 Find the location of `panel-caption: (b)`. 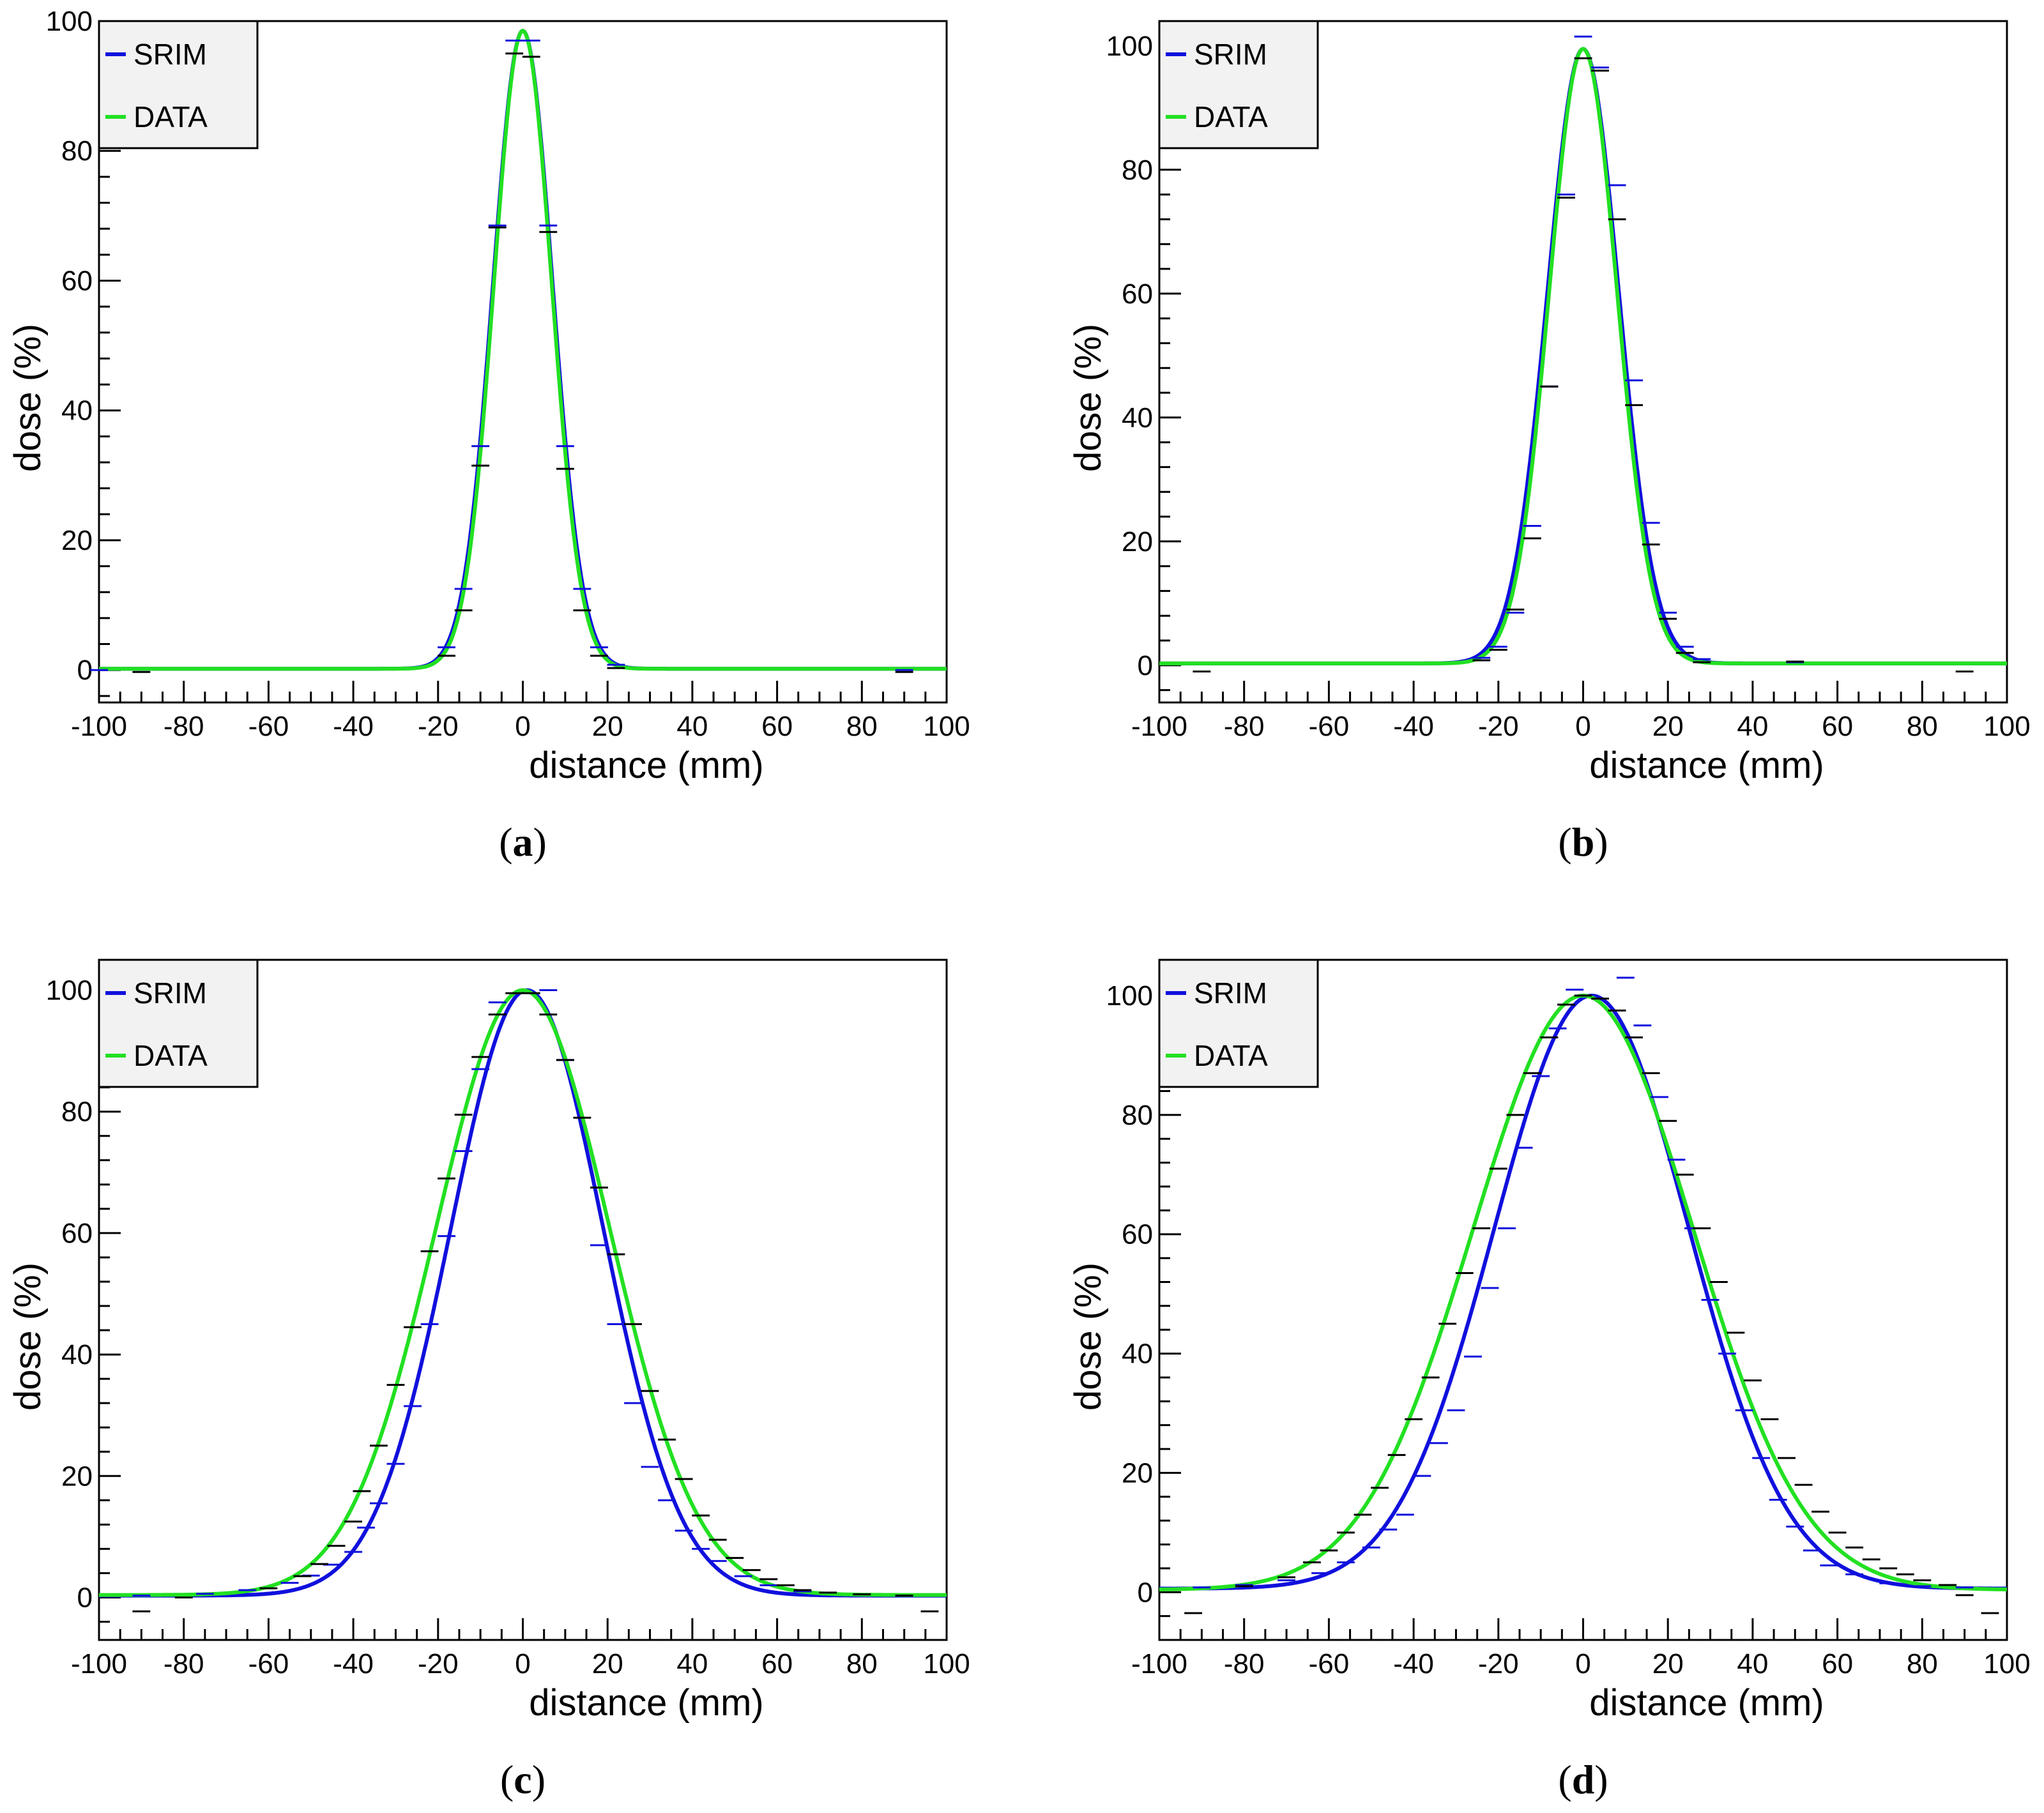

panel-caption: (b) is located at coordinates (1583, 842).